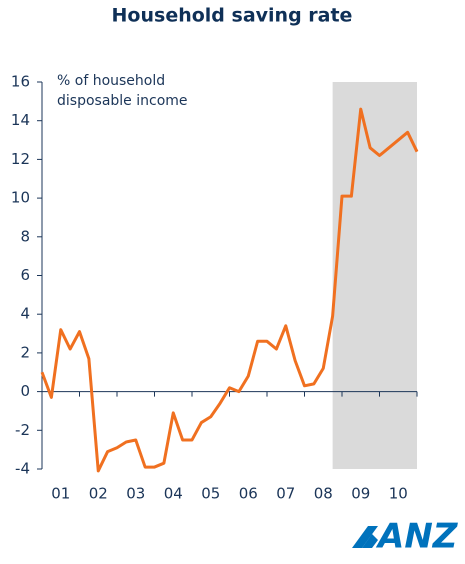 This screenshot has height=564, width=465. Describe the element at coordinates (248, 494) in the screenshot. I see `x-tick-label: 06` at that location.